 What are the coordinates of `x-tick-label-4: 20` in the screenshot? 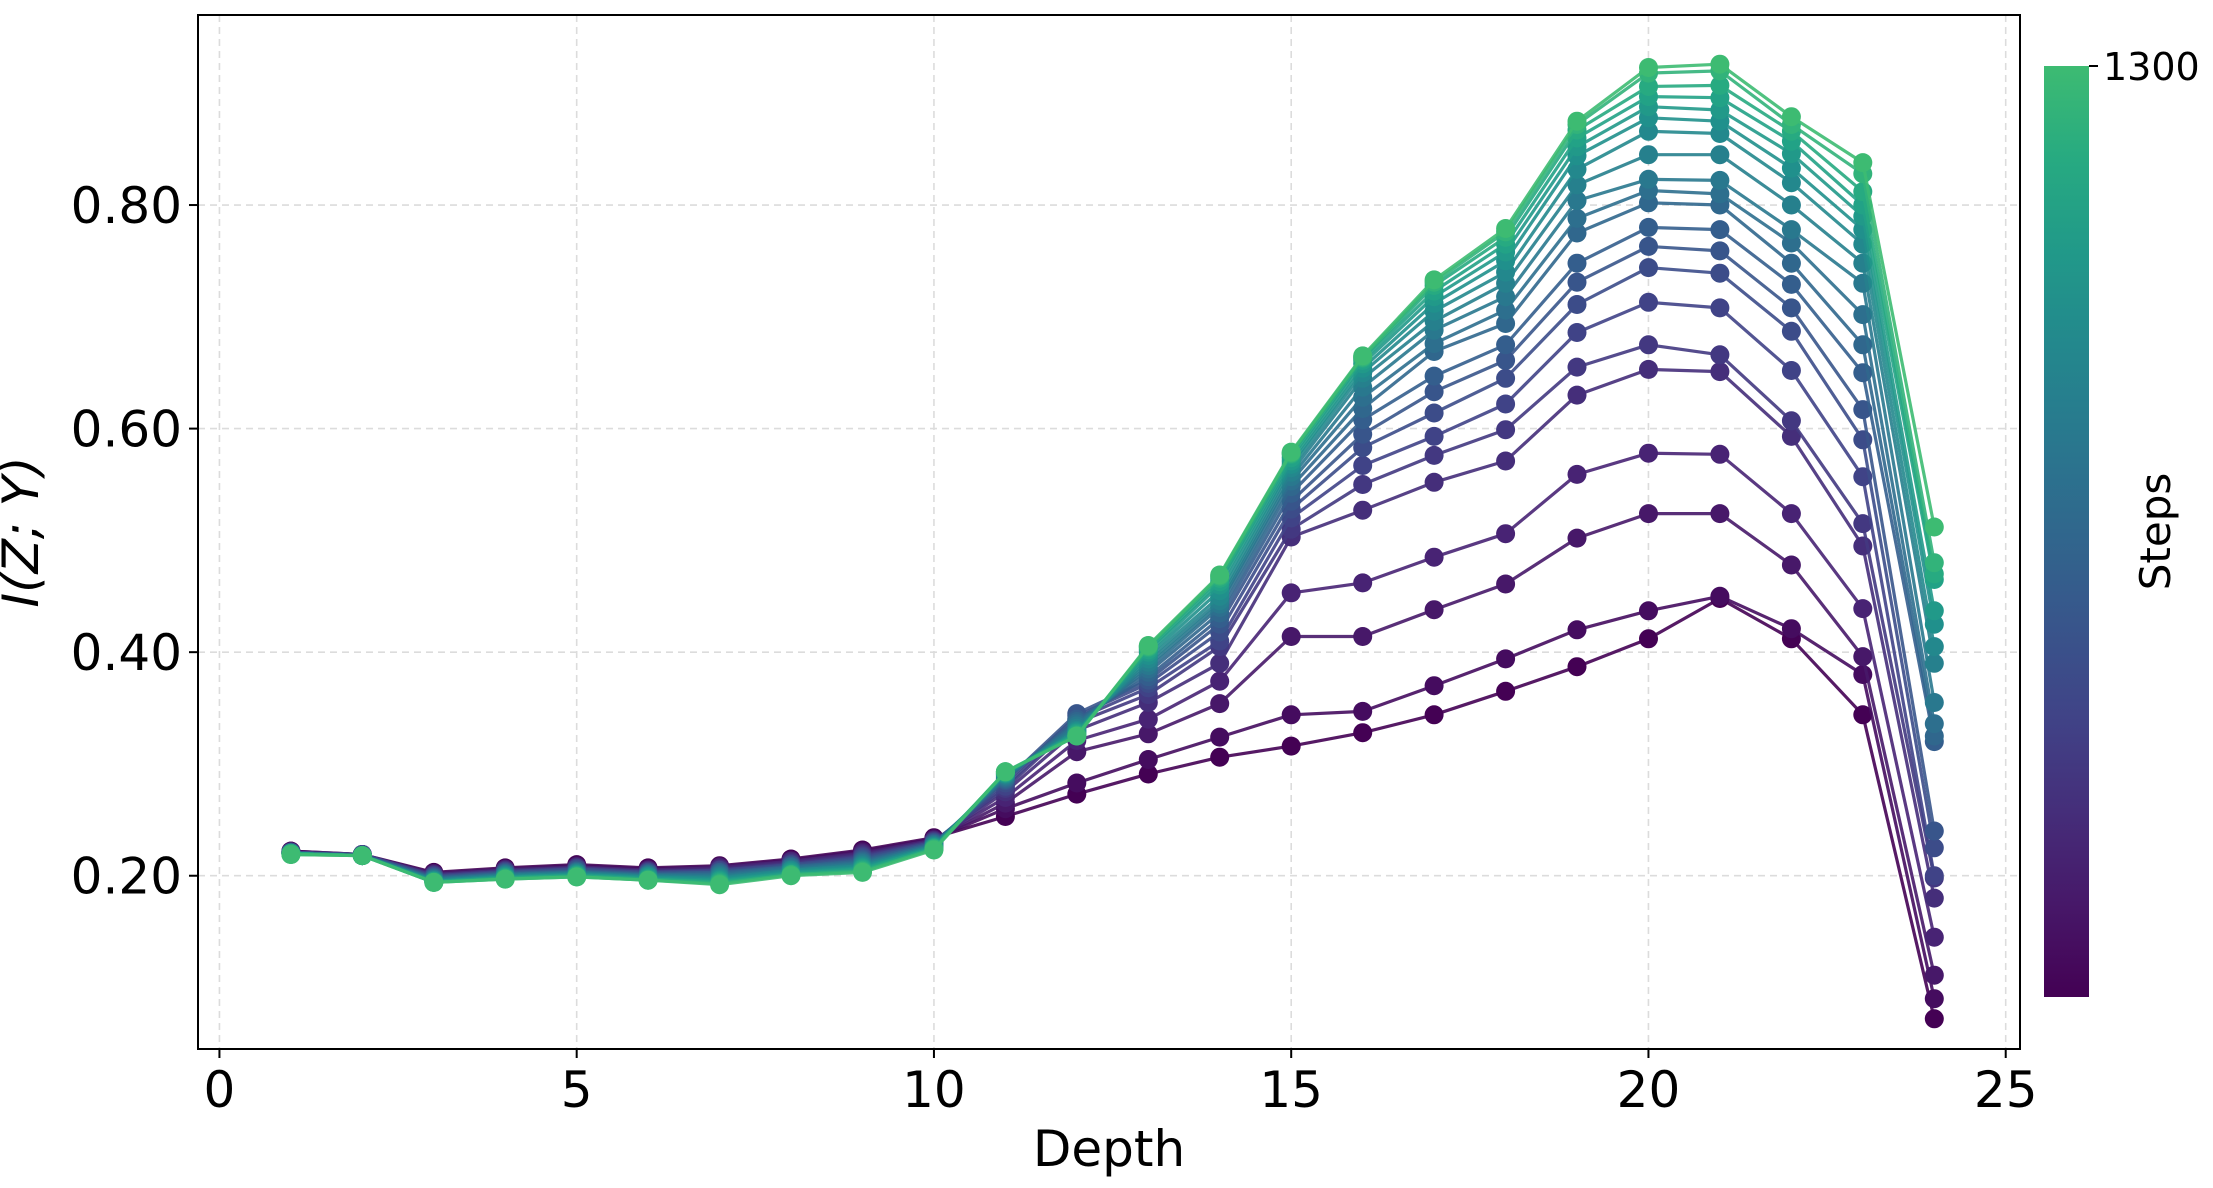 It's located at (1649, 1090).